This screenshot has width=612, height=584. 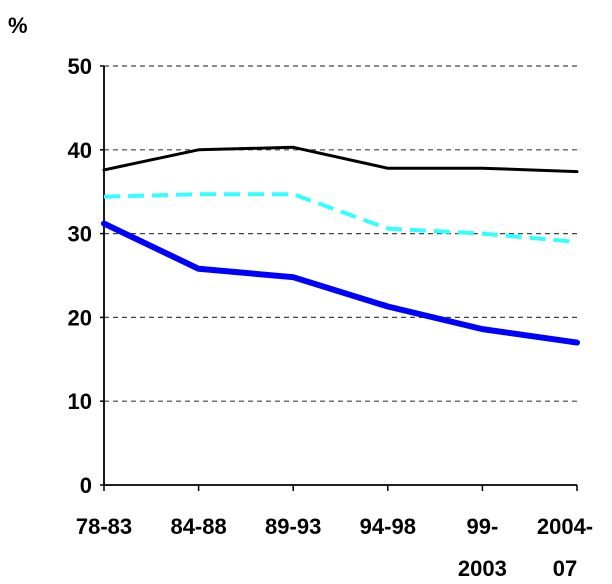 I want to click on x-axis-tick-label: 07, so click(x=565, y=568).